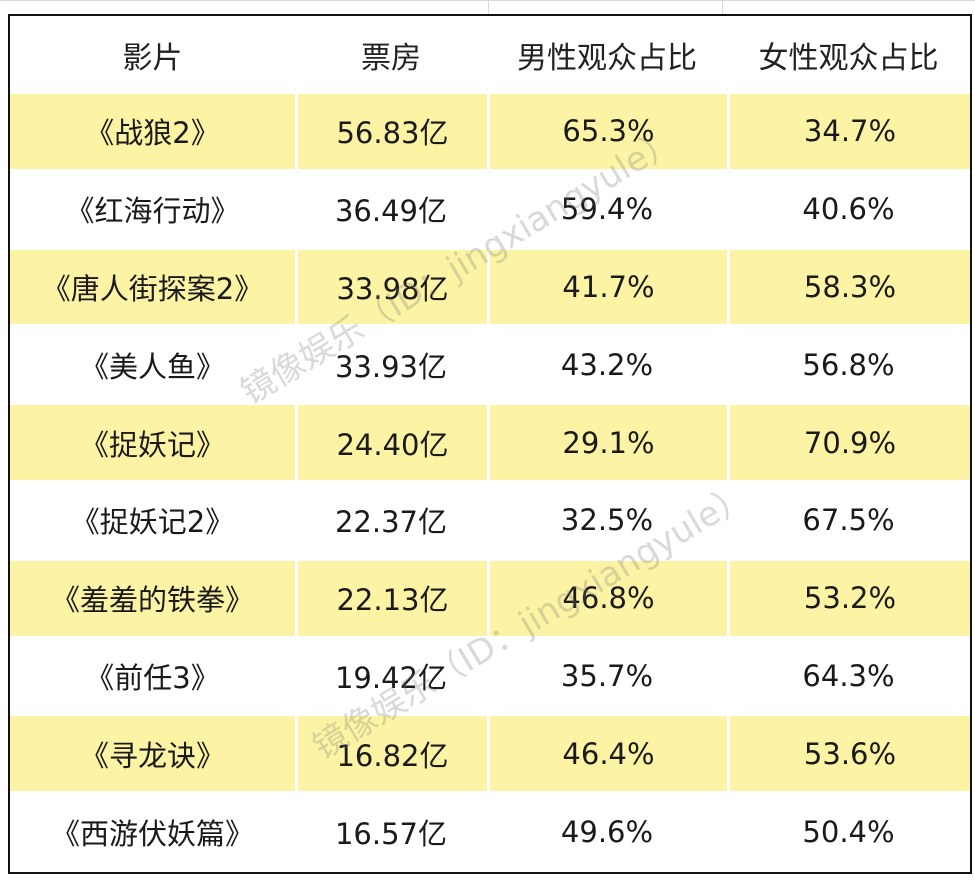  What do you see at coordinates (391, 366) in the screenshot?
I see `cell-box-office: 33.93亿` at bounding box center [391, 366].